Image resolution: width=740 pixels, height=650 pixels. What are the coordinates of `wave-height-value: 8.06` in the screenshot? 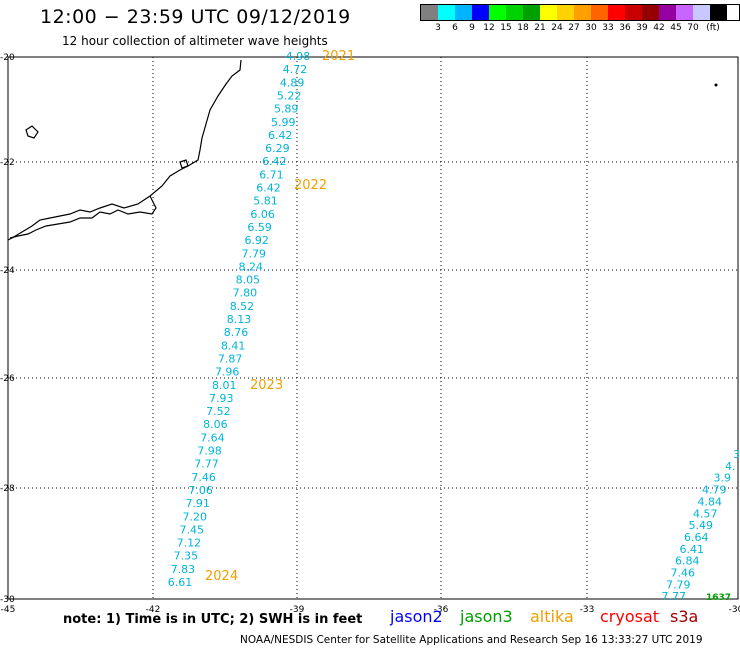 It's located at (215, 424).